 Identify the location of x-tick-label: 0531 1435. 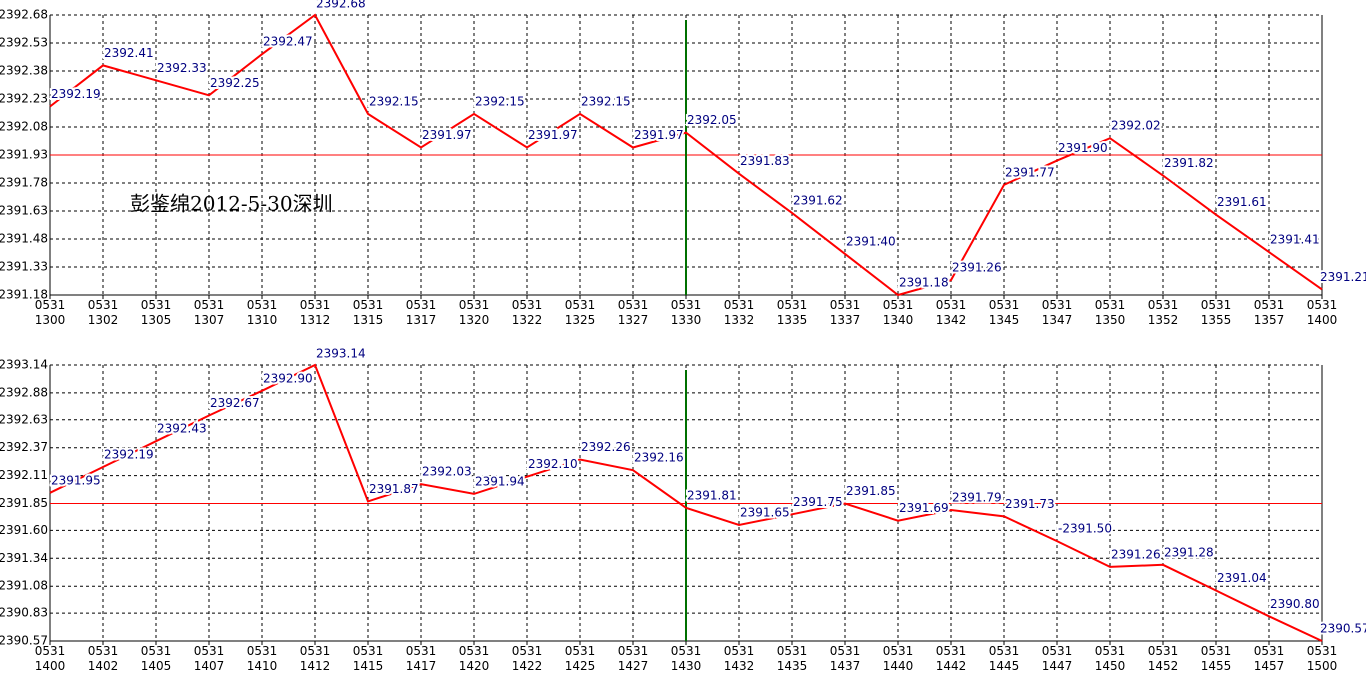
(792, 658).